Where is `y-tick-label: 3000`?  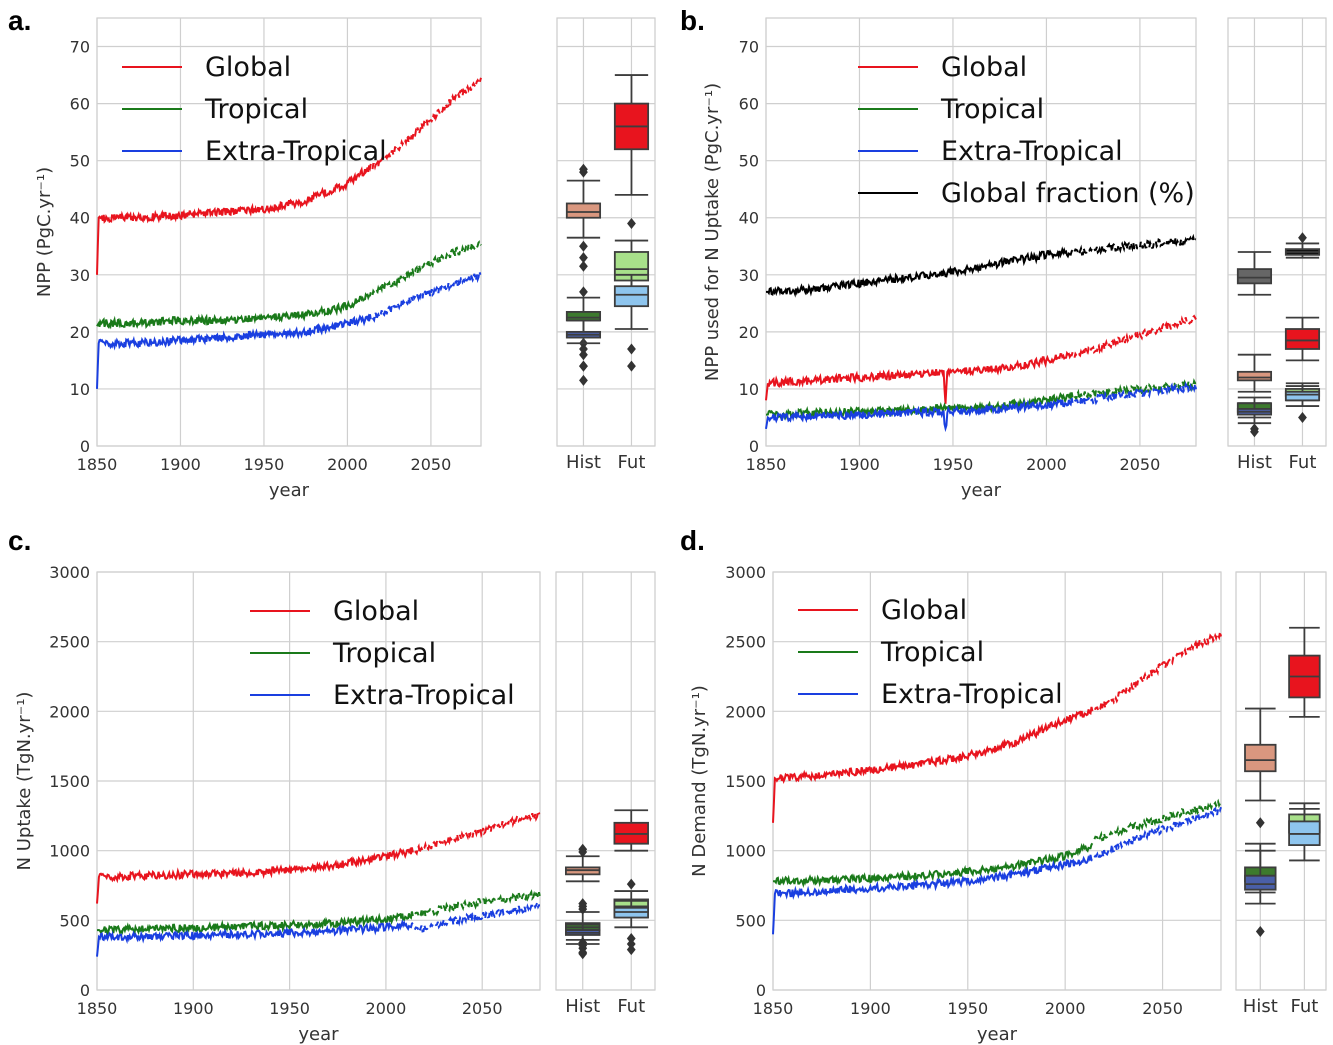 y-tick-label: 3000 is located at coordinates (69, 572).